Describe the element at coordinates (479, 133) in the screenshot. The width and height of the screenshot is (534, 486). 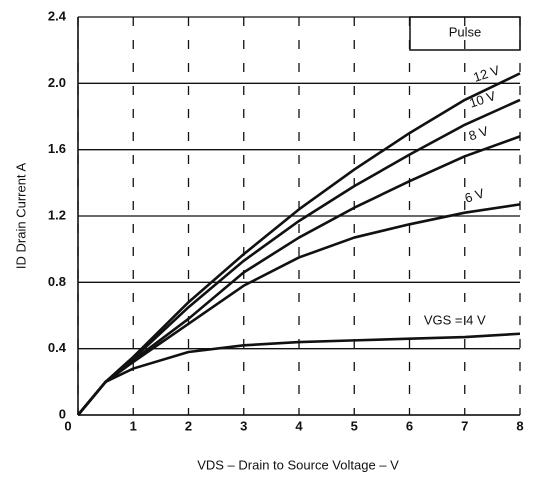
I see `series-label: 8 V` at that location.